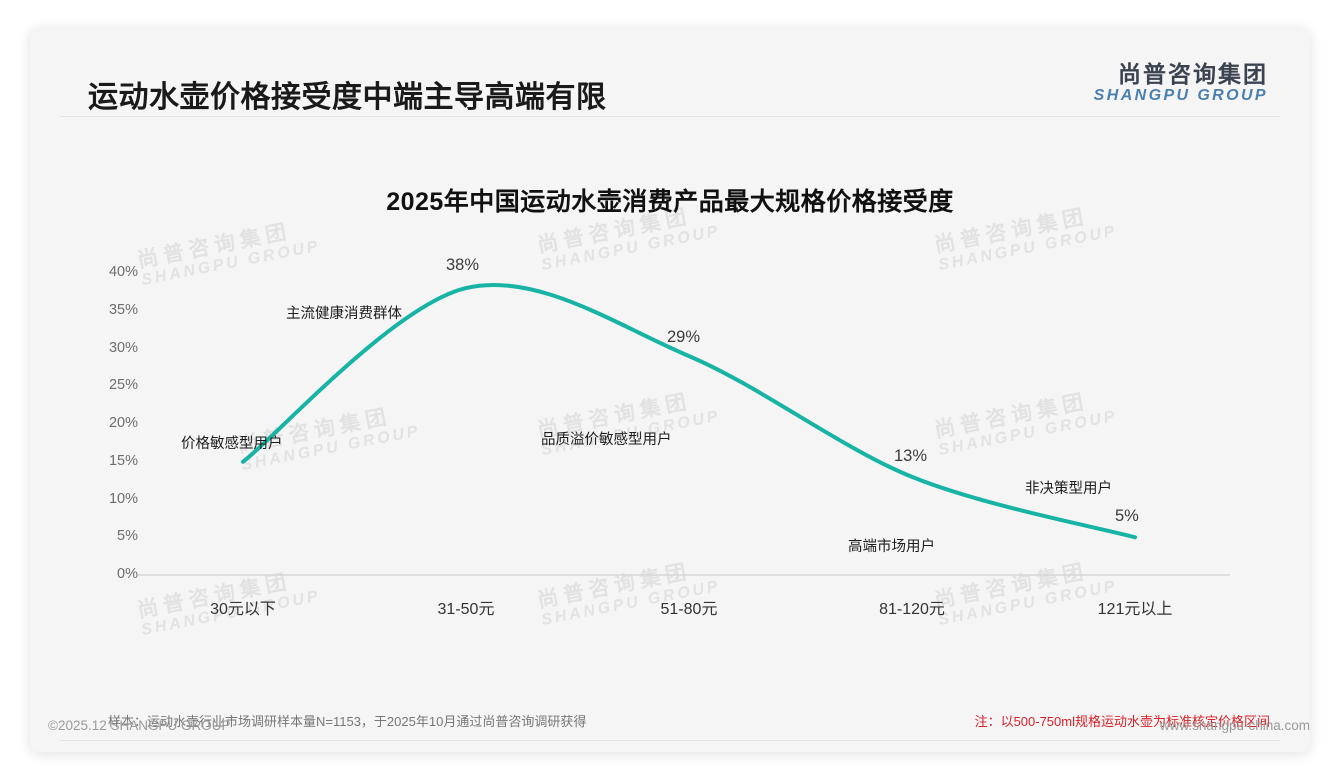 This screenshot has height=780, width=1340. I want to click on data-label: 29%, so click(684, 337).